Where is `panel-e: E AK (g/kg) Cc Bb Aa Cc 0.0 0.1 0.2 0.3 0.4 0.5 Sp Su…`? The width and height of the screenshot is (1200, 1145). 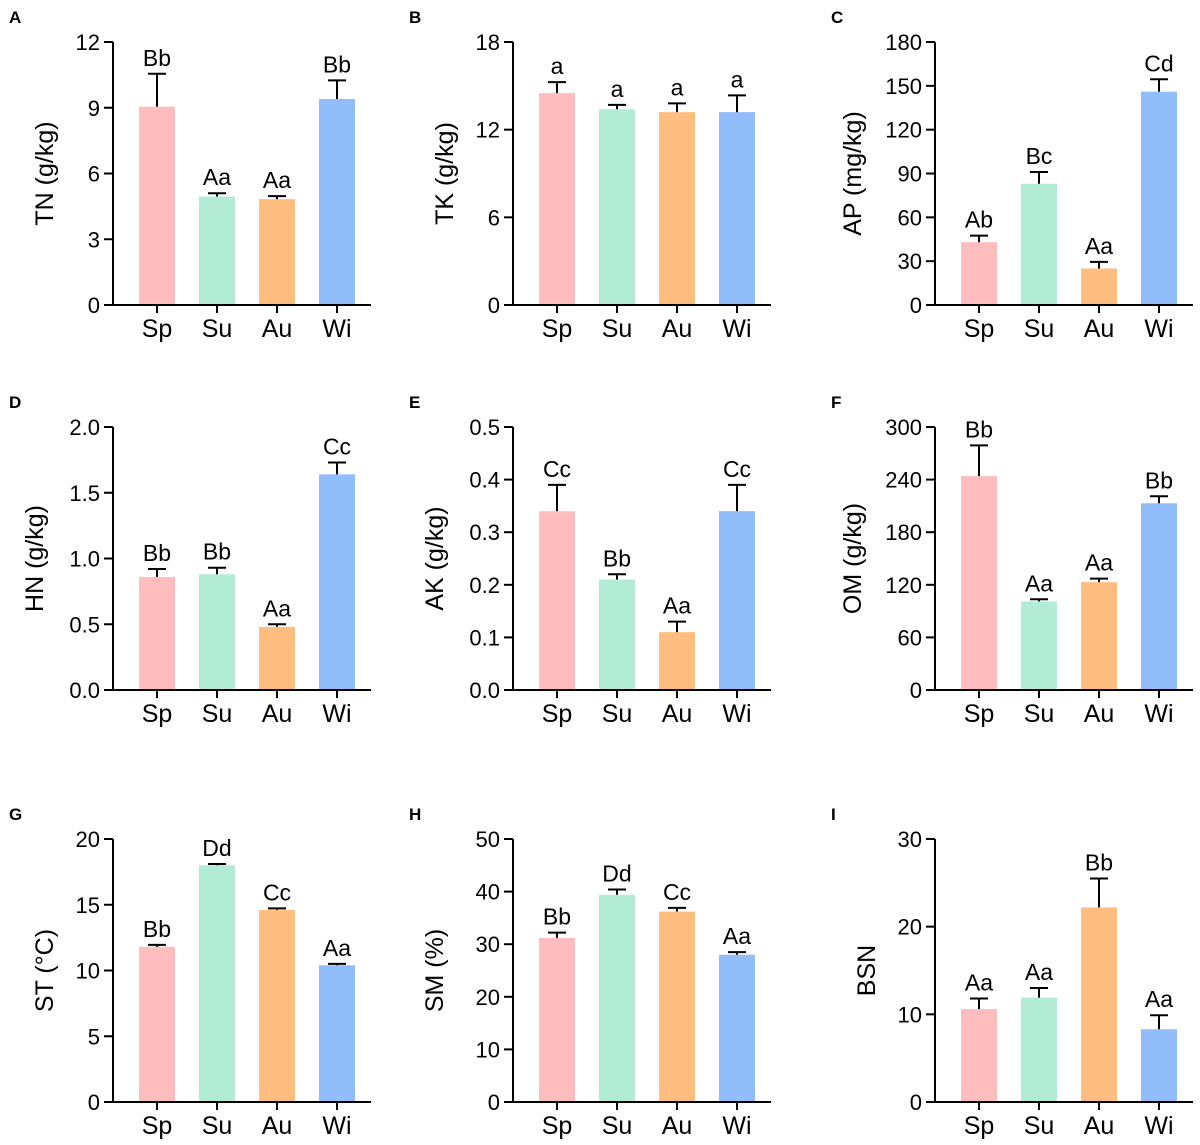
panel-e: E AK (g/kg) Cc Bb Aa Cc 0.0 0.1 0.2 0.3 0.4 0.5 Sp Su… is located at coordinates (590, 560).